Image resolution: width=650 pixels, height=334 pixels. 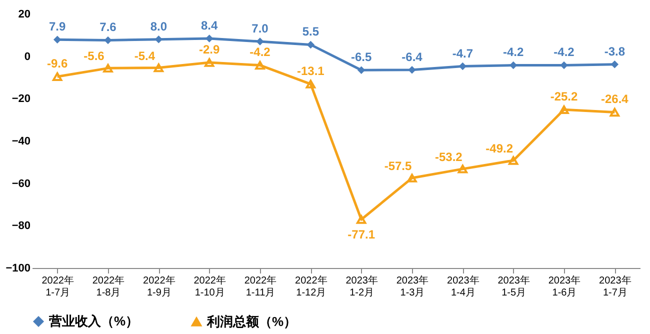 What do you see at coordinates (463, 286) in the screenshot?
I see `x-tick-label: 2023年 1-4月` at bounding box center [463, 286].